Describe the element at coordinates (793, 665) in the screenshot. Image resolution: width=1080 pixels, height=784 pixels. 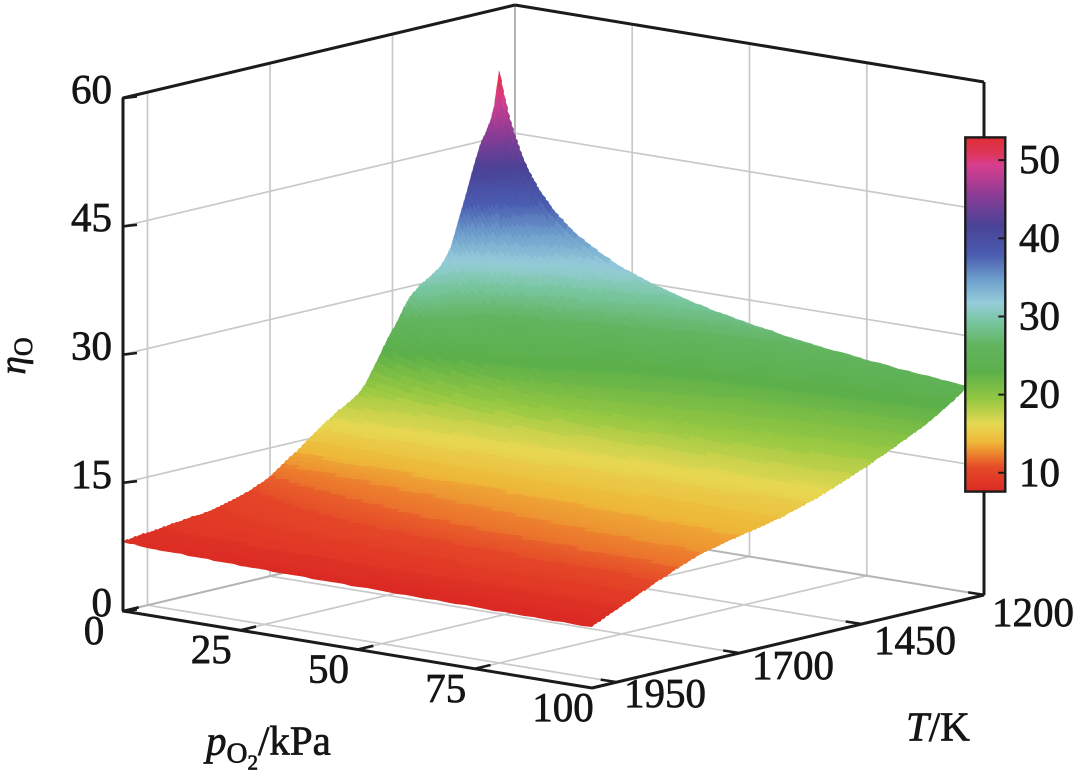
I see `svg-text: 1700` at that location.